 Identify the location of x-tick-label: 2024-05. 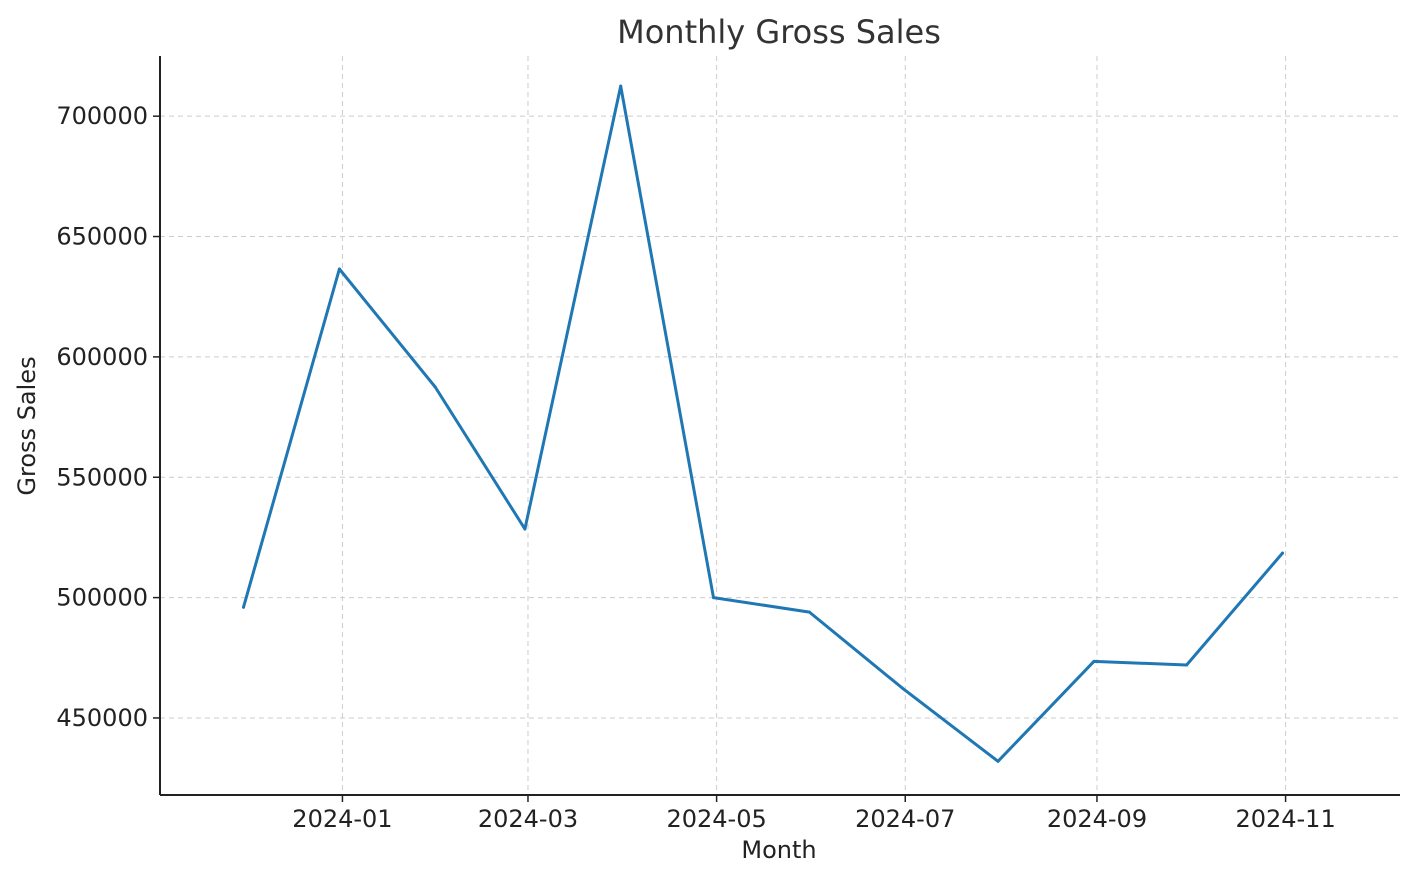
(716, 819).